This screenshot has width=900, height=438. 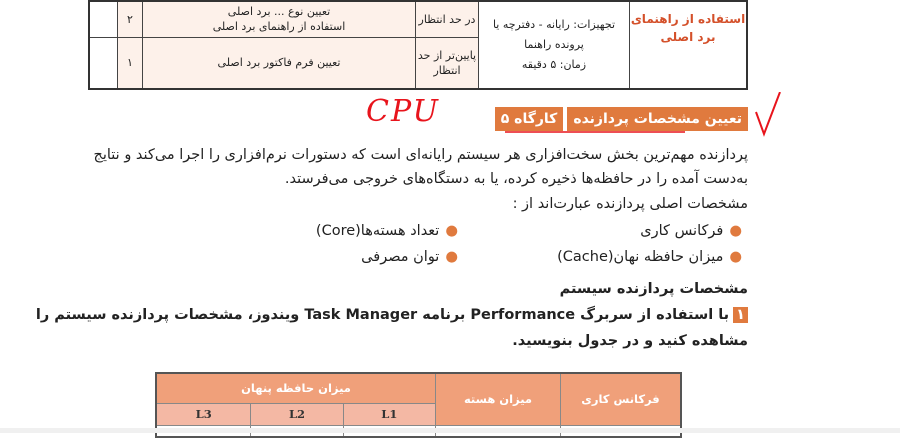 I want to click on header-cores: میزان هسته, so click(x=498, y=399).